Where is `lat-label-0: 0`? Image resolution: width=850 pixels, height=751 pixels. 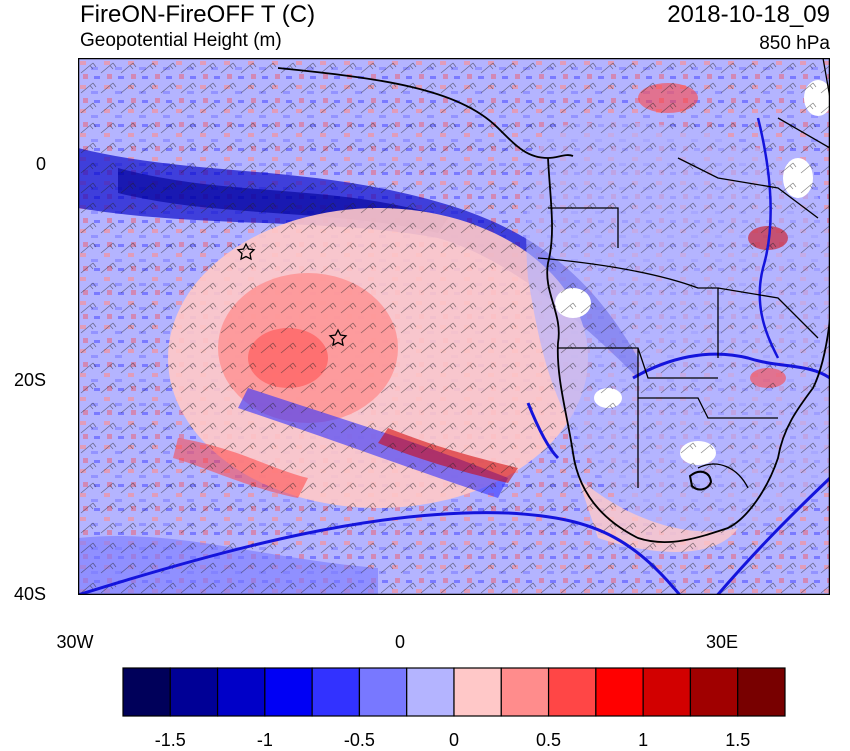
lat-label-0: 0 is located at coordinates (40, 164).